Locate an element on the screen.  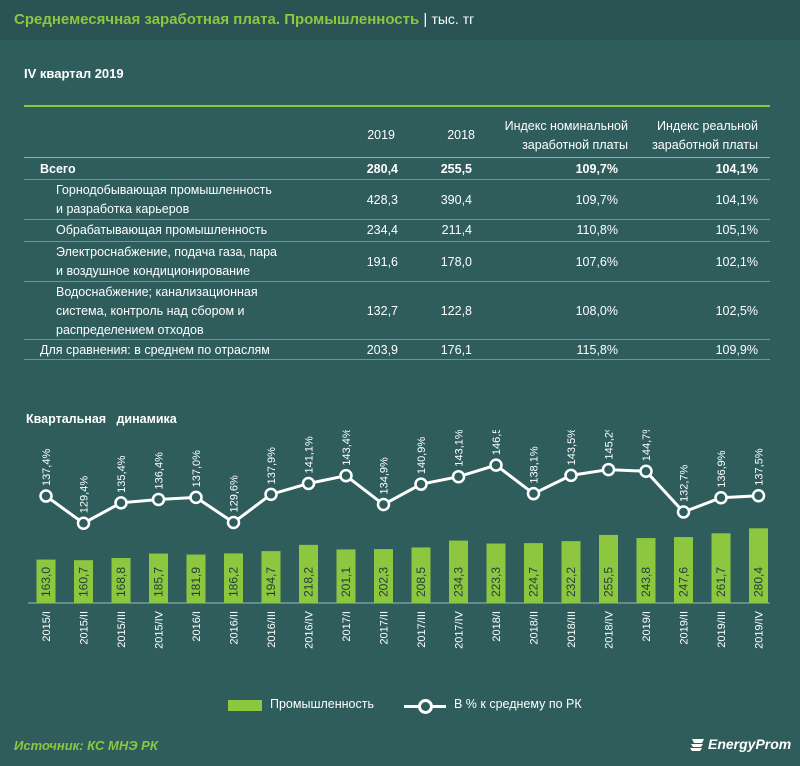
category-label: 2018/III is located at coordinates (572, 629).